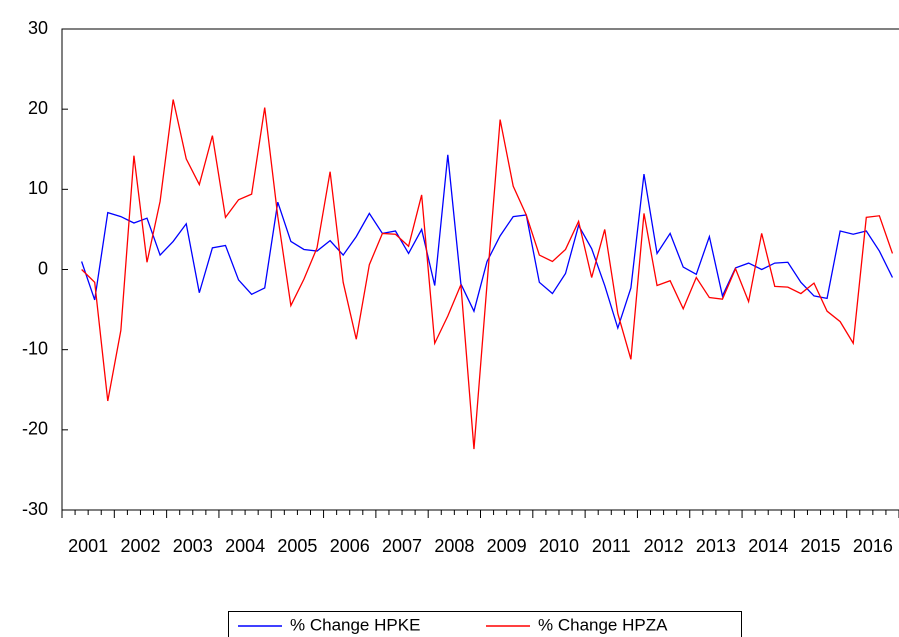 The width and height of the screenshot is (899, 637). Describe the element at coordinates (43, 268) in the screenshot. I see `y-tick-label: 0` at that location.